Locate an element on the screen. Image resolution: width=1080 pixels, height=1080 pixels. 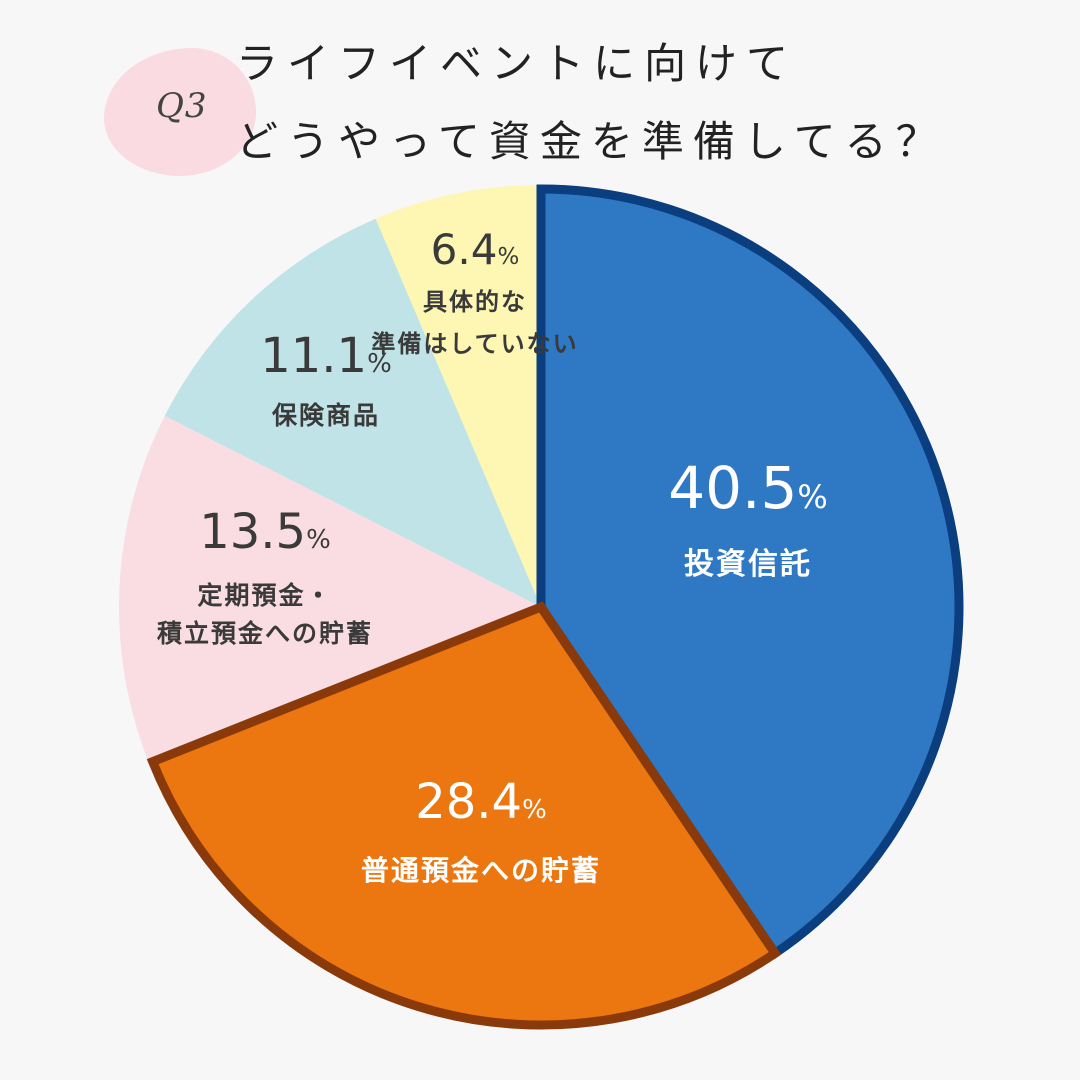
slice-category-label: 準備はしていない is located at coordinates (474, 344).